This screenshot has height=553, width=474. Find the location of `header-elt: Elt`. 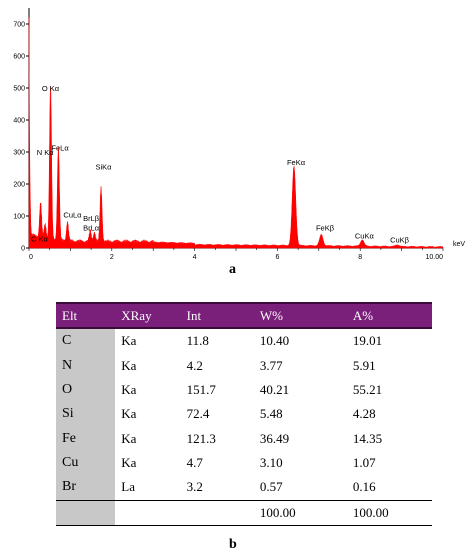

header-elt: Elt is located at coordinates (86, 315).